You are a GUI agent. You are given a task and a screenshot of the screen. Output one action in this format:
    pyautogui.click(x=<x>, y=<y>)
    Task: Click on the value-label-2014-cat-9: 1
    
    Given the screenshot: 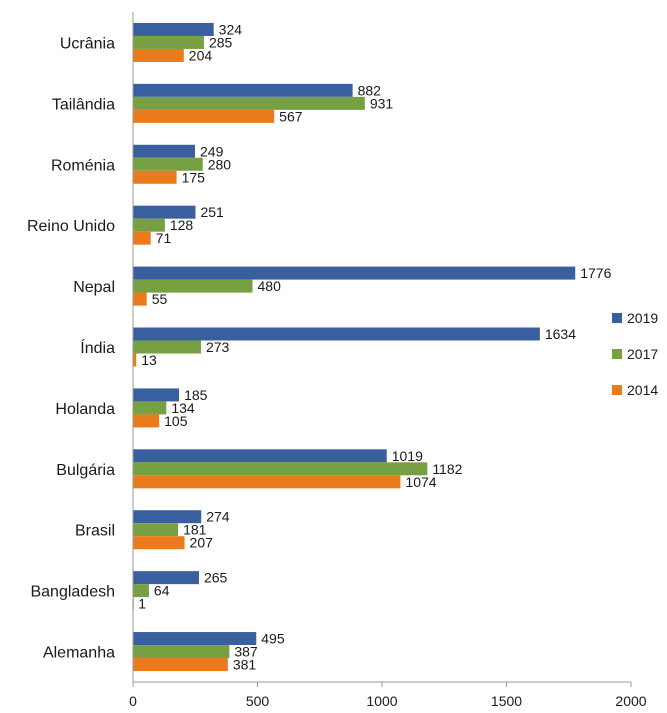 What is the action you would take?
    pyautogui.click(x=142, y=604)
    